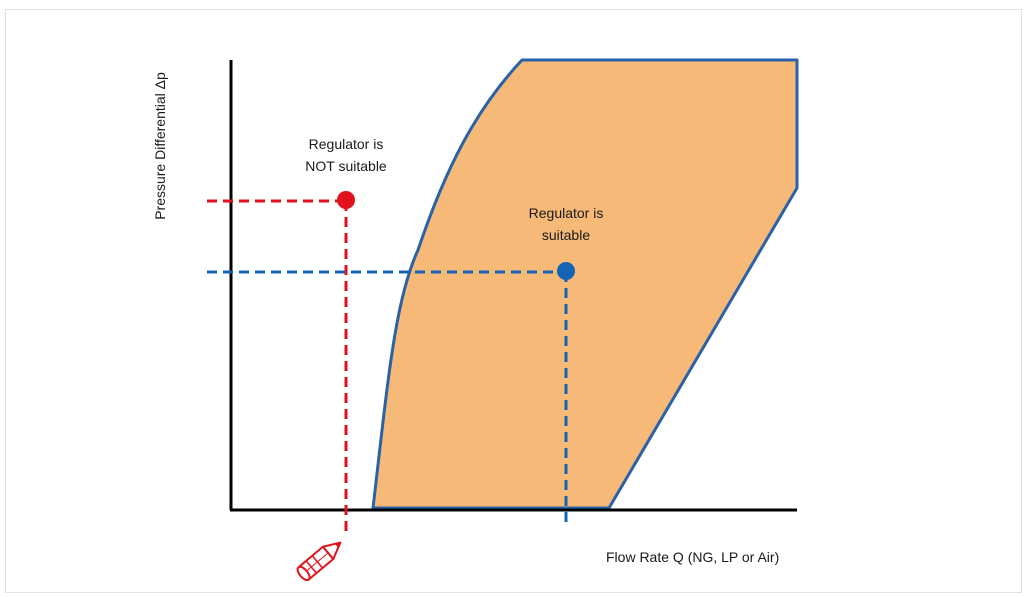 The height and width of the screenshot is (597, 1029). What do you see at coordinates (566, 235) in the screenshot?
I see `suitable-label-line2: suitable` at bounding box center [566, 235].